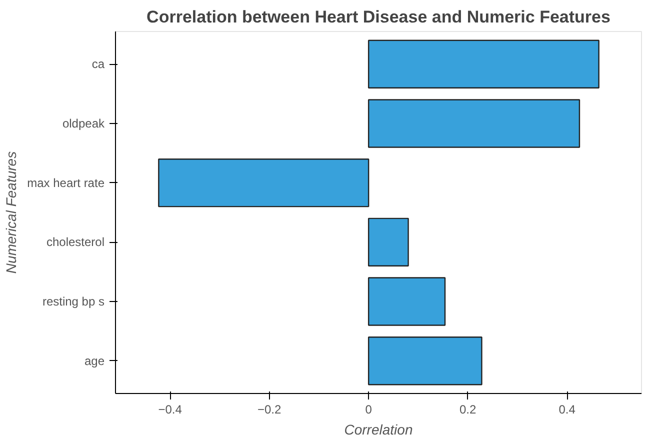 The image size is (647, 441). I want to click on y-tick-label: ca, so click(98, 64).